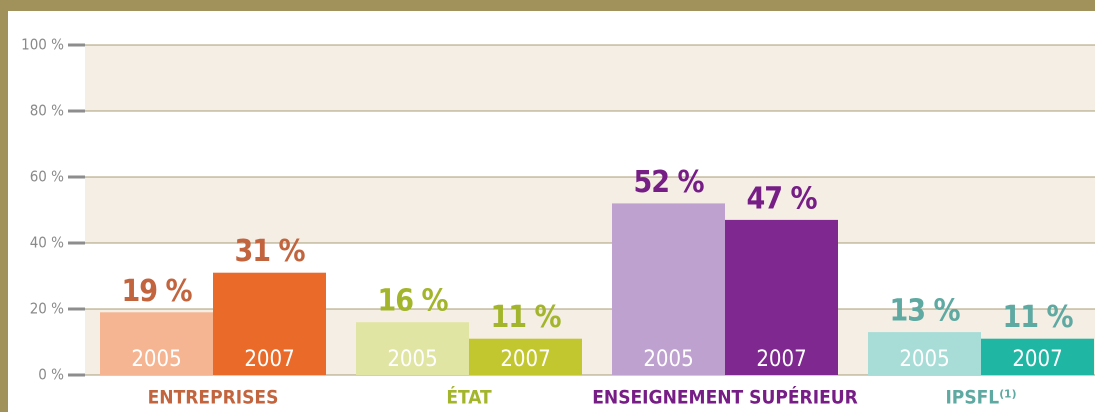  What do you see at coordinates (157, 291) in the screenshot?
I see `data-label: 19 %` at bounding box center [157, 291].